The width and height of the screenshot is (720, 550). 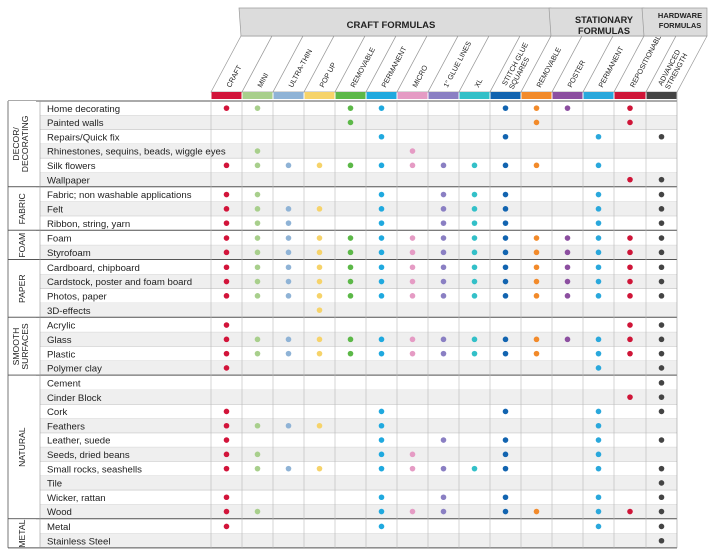 I want to click on category-label: FABRIC, so click(x=22, y=208).